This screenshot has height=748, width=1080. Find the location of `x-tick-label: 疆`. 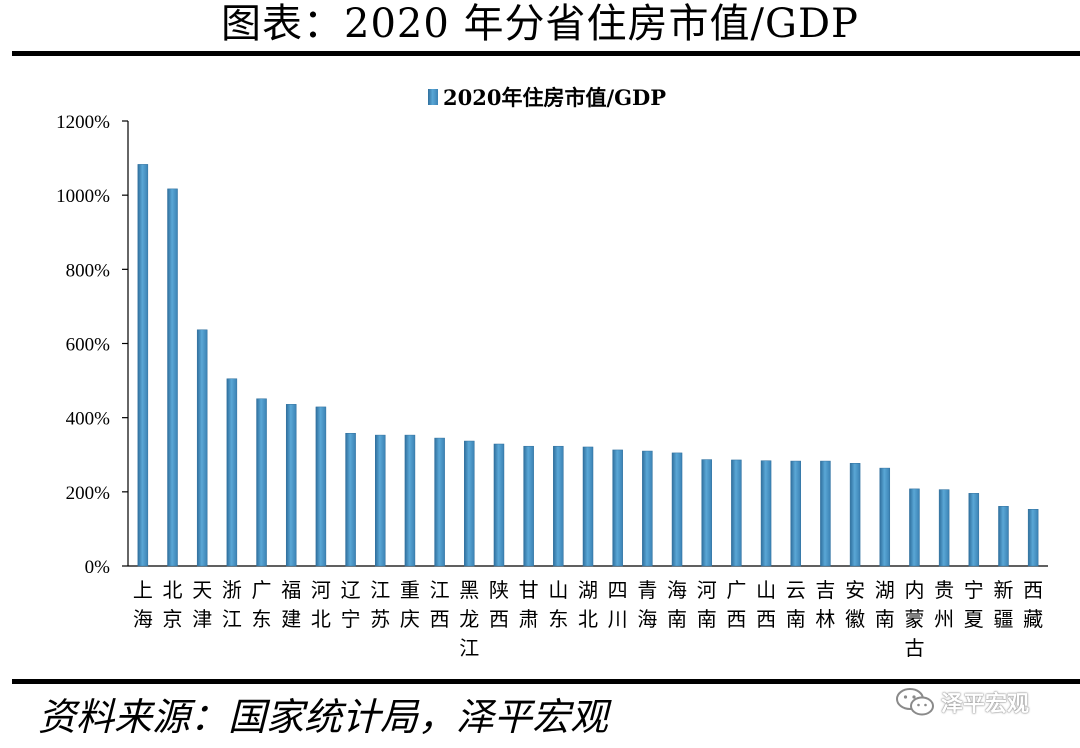

x-tick-label: 疆 is located at coordinates (1003, 619).